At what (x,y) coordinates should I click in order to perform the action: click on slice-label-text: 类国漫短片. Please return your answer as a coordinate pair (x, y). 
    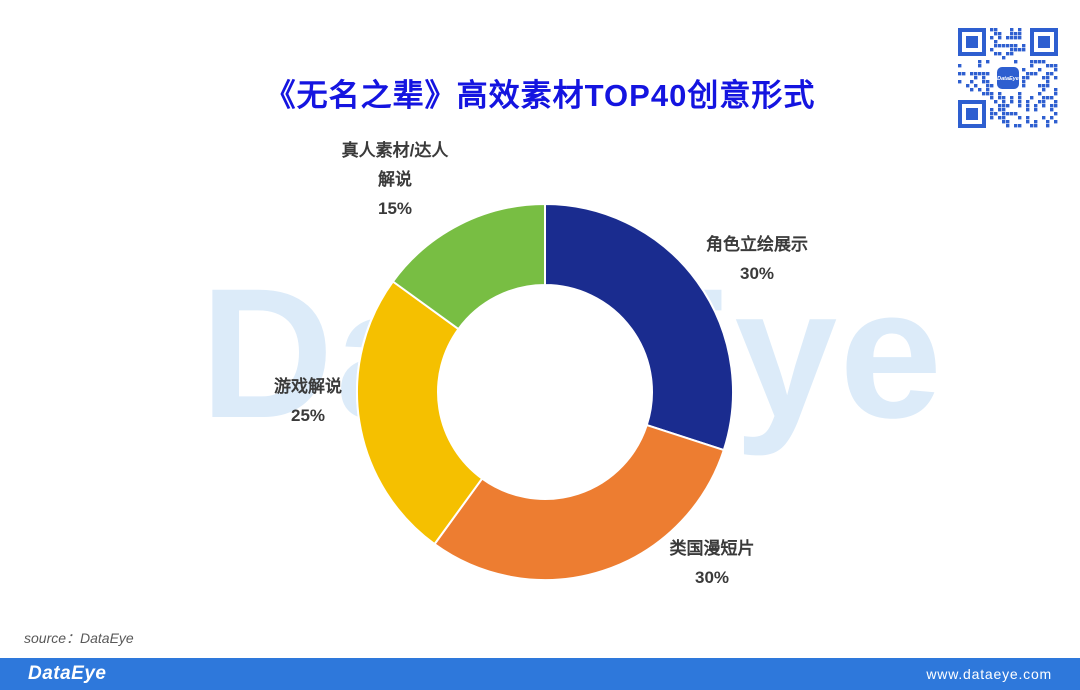
    Looking at the image, I should click on (712, 548).